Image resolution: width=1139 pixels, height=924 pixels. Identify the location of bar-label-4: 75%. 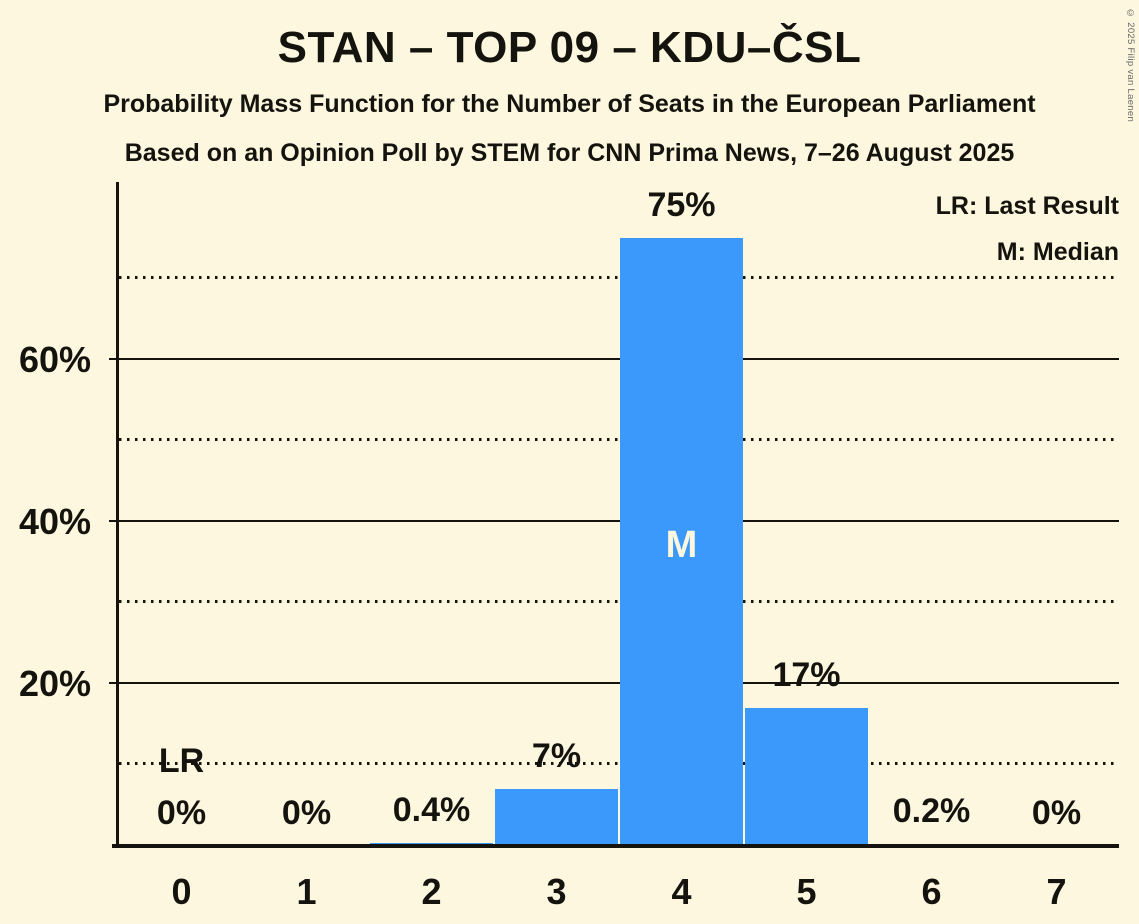
(681, 205).